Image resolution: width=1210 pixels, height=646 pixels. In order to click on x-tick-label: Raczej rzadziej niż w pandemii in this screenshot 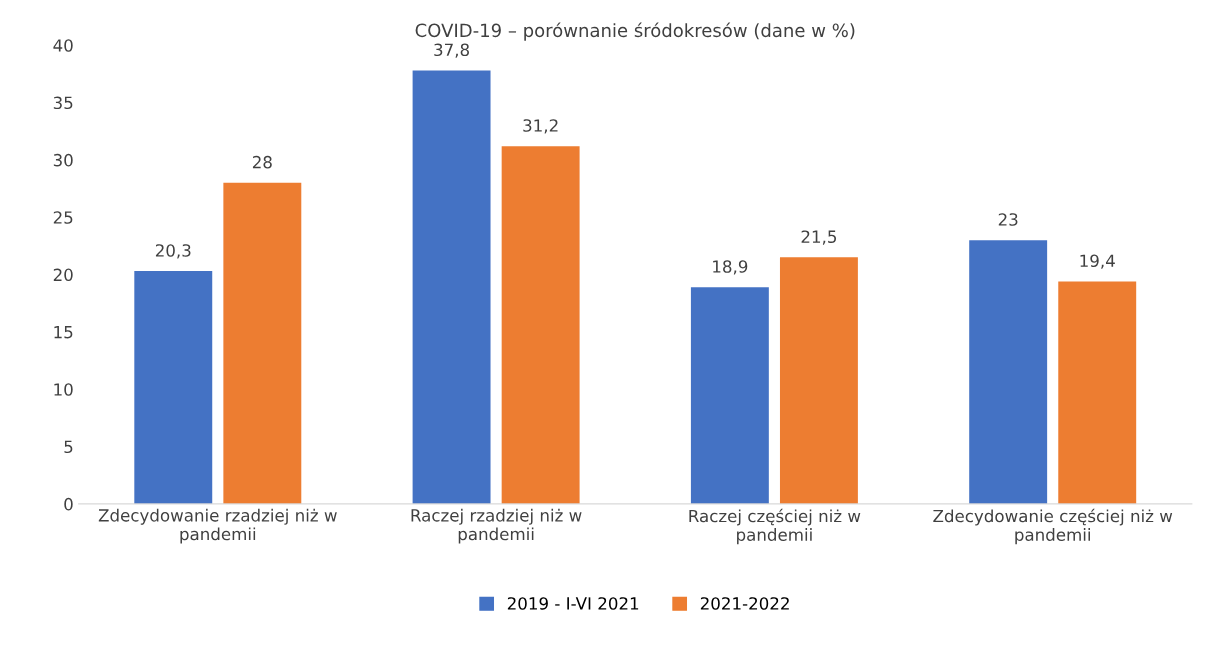, I will do `click(496, 526)`.